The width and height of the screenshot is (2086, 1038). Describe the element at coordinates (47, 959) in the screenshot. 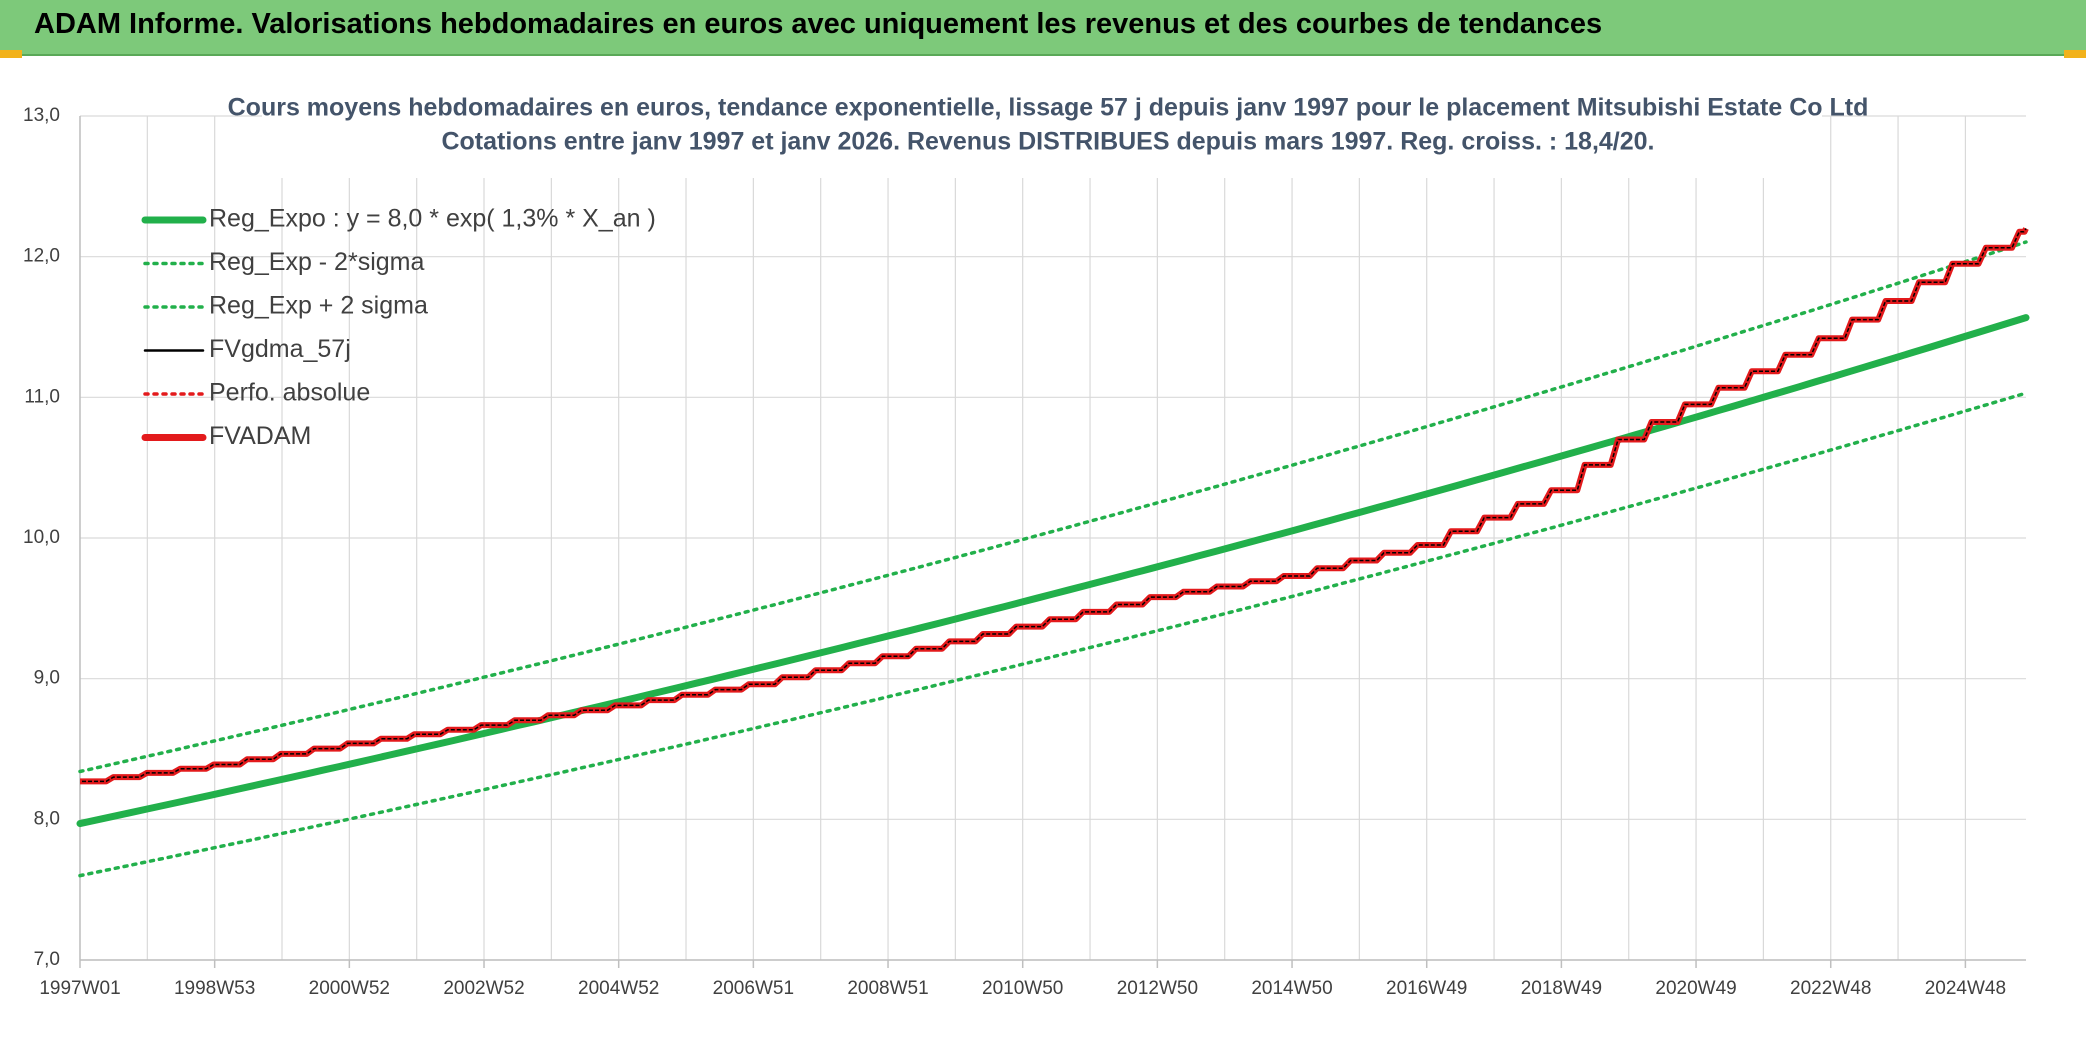

I see `y-tick-label: 7,0` at that location.